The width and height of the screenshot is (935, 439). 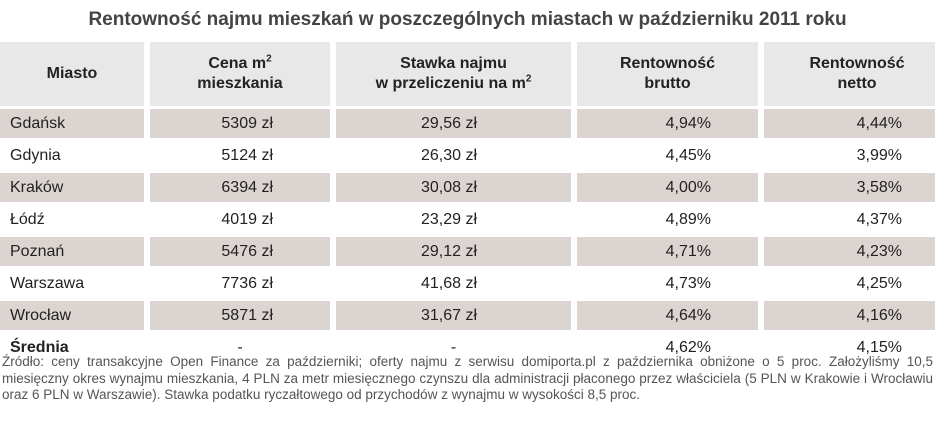 I want to click on cell-brutto: 4,71%, so click(x=667, y=251).